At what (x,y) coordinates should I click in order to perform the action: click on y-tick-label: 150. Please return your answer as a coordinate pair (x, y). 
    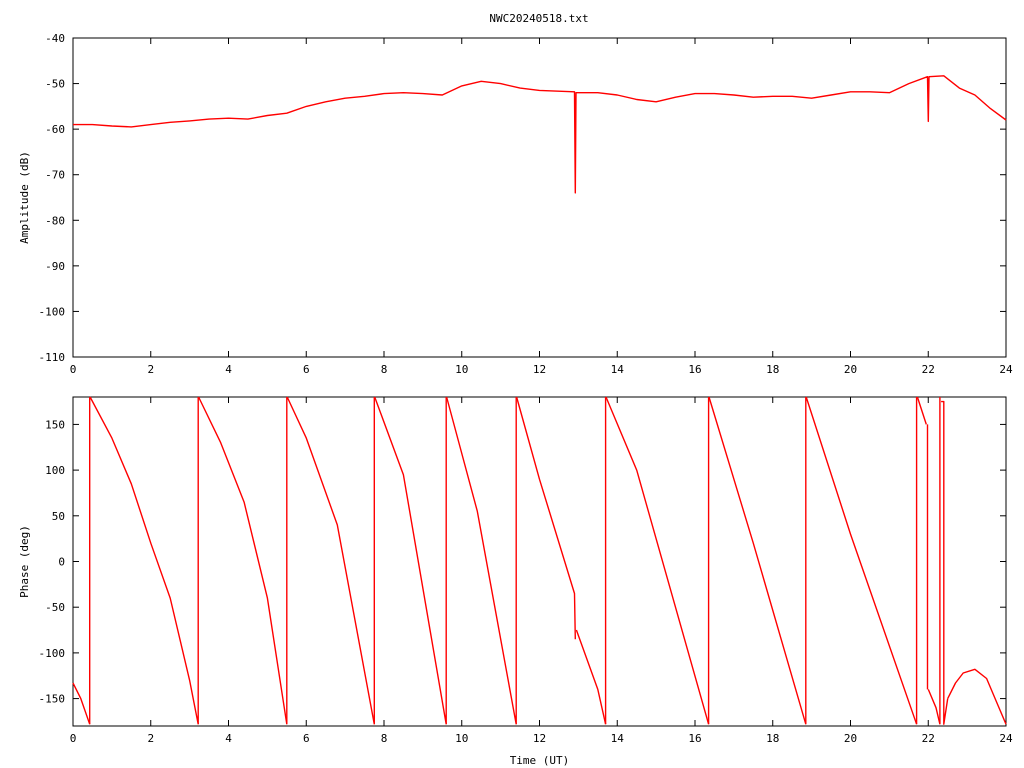
    Looking at the image, I should click on (55, 424).